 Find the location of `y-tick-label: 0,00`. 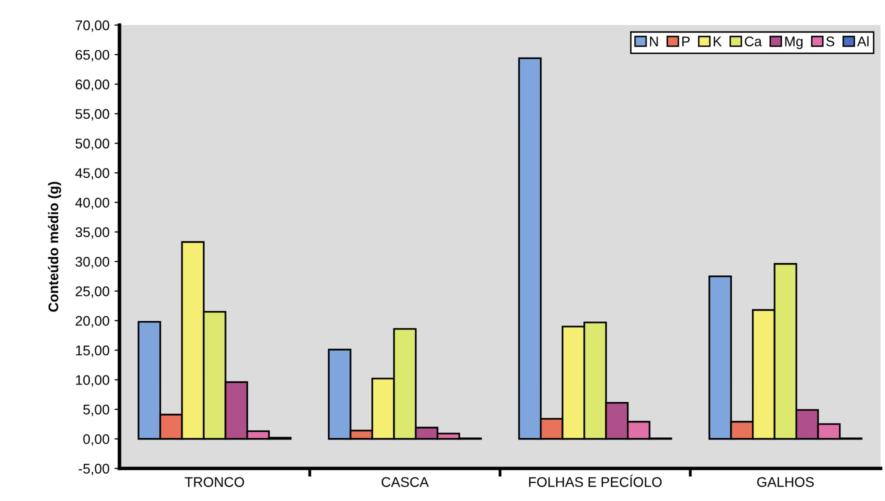

y-tick-label: 0,00 is located at coordinates (96, 440).